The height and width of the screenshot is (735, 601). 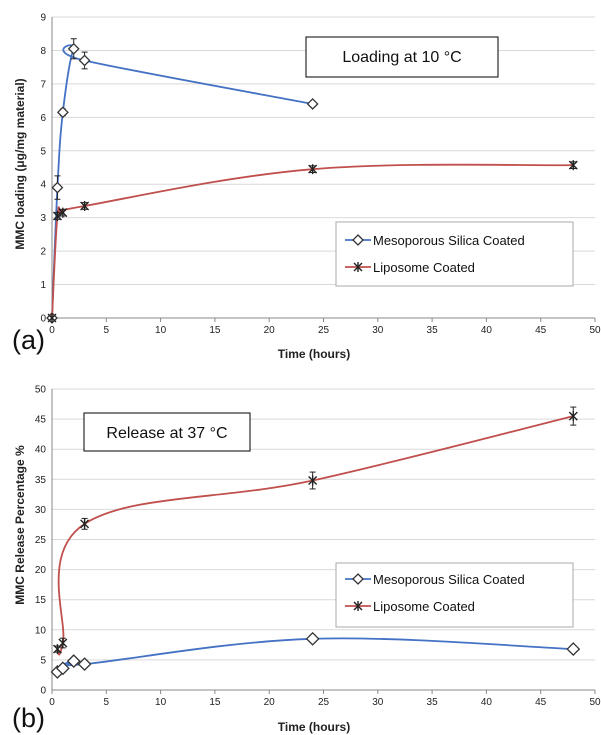 I want to click on y-tick-label: 6, so click(x=43, y=118).